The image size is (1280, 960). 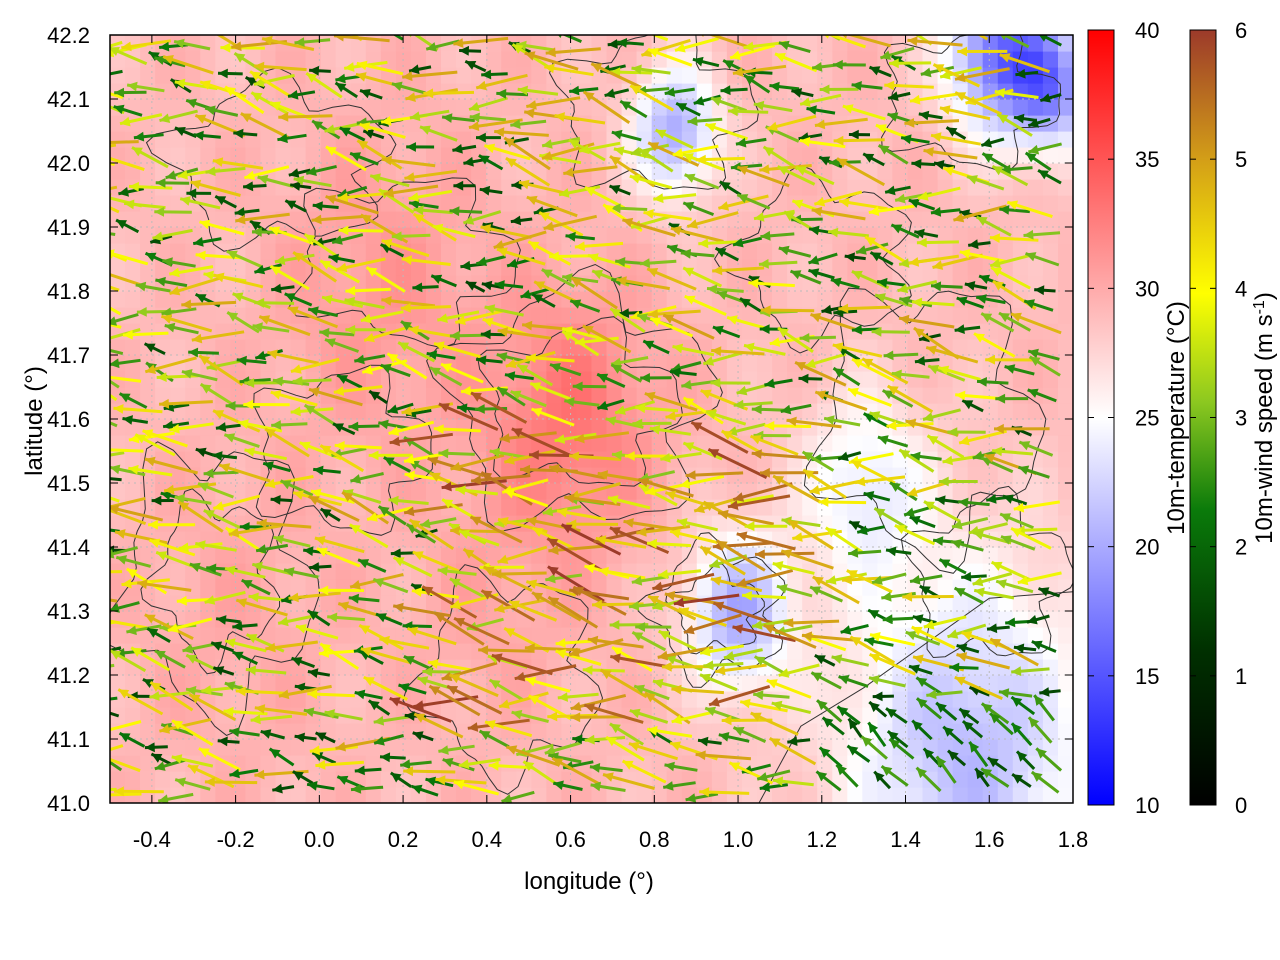 What do you see at coordinates (152, 839) in the screenshot?
I see `x-tick-label: -0.4` at bounding box center [152, 839].